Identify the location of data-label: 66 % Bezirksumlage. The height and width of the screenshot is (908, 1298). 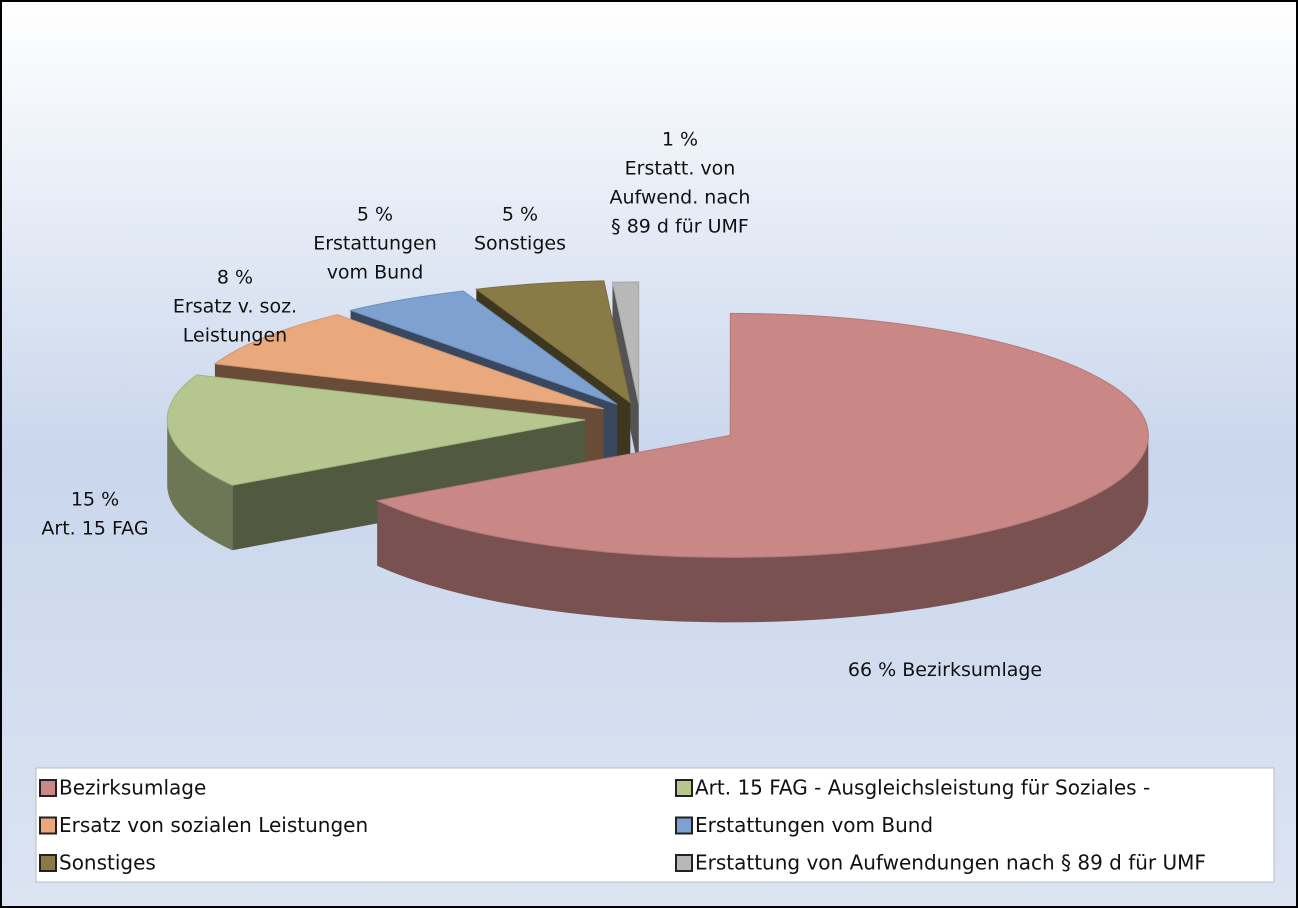
(945, 670).